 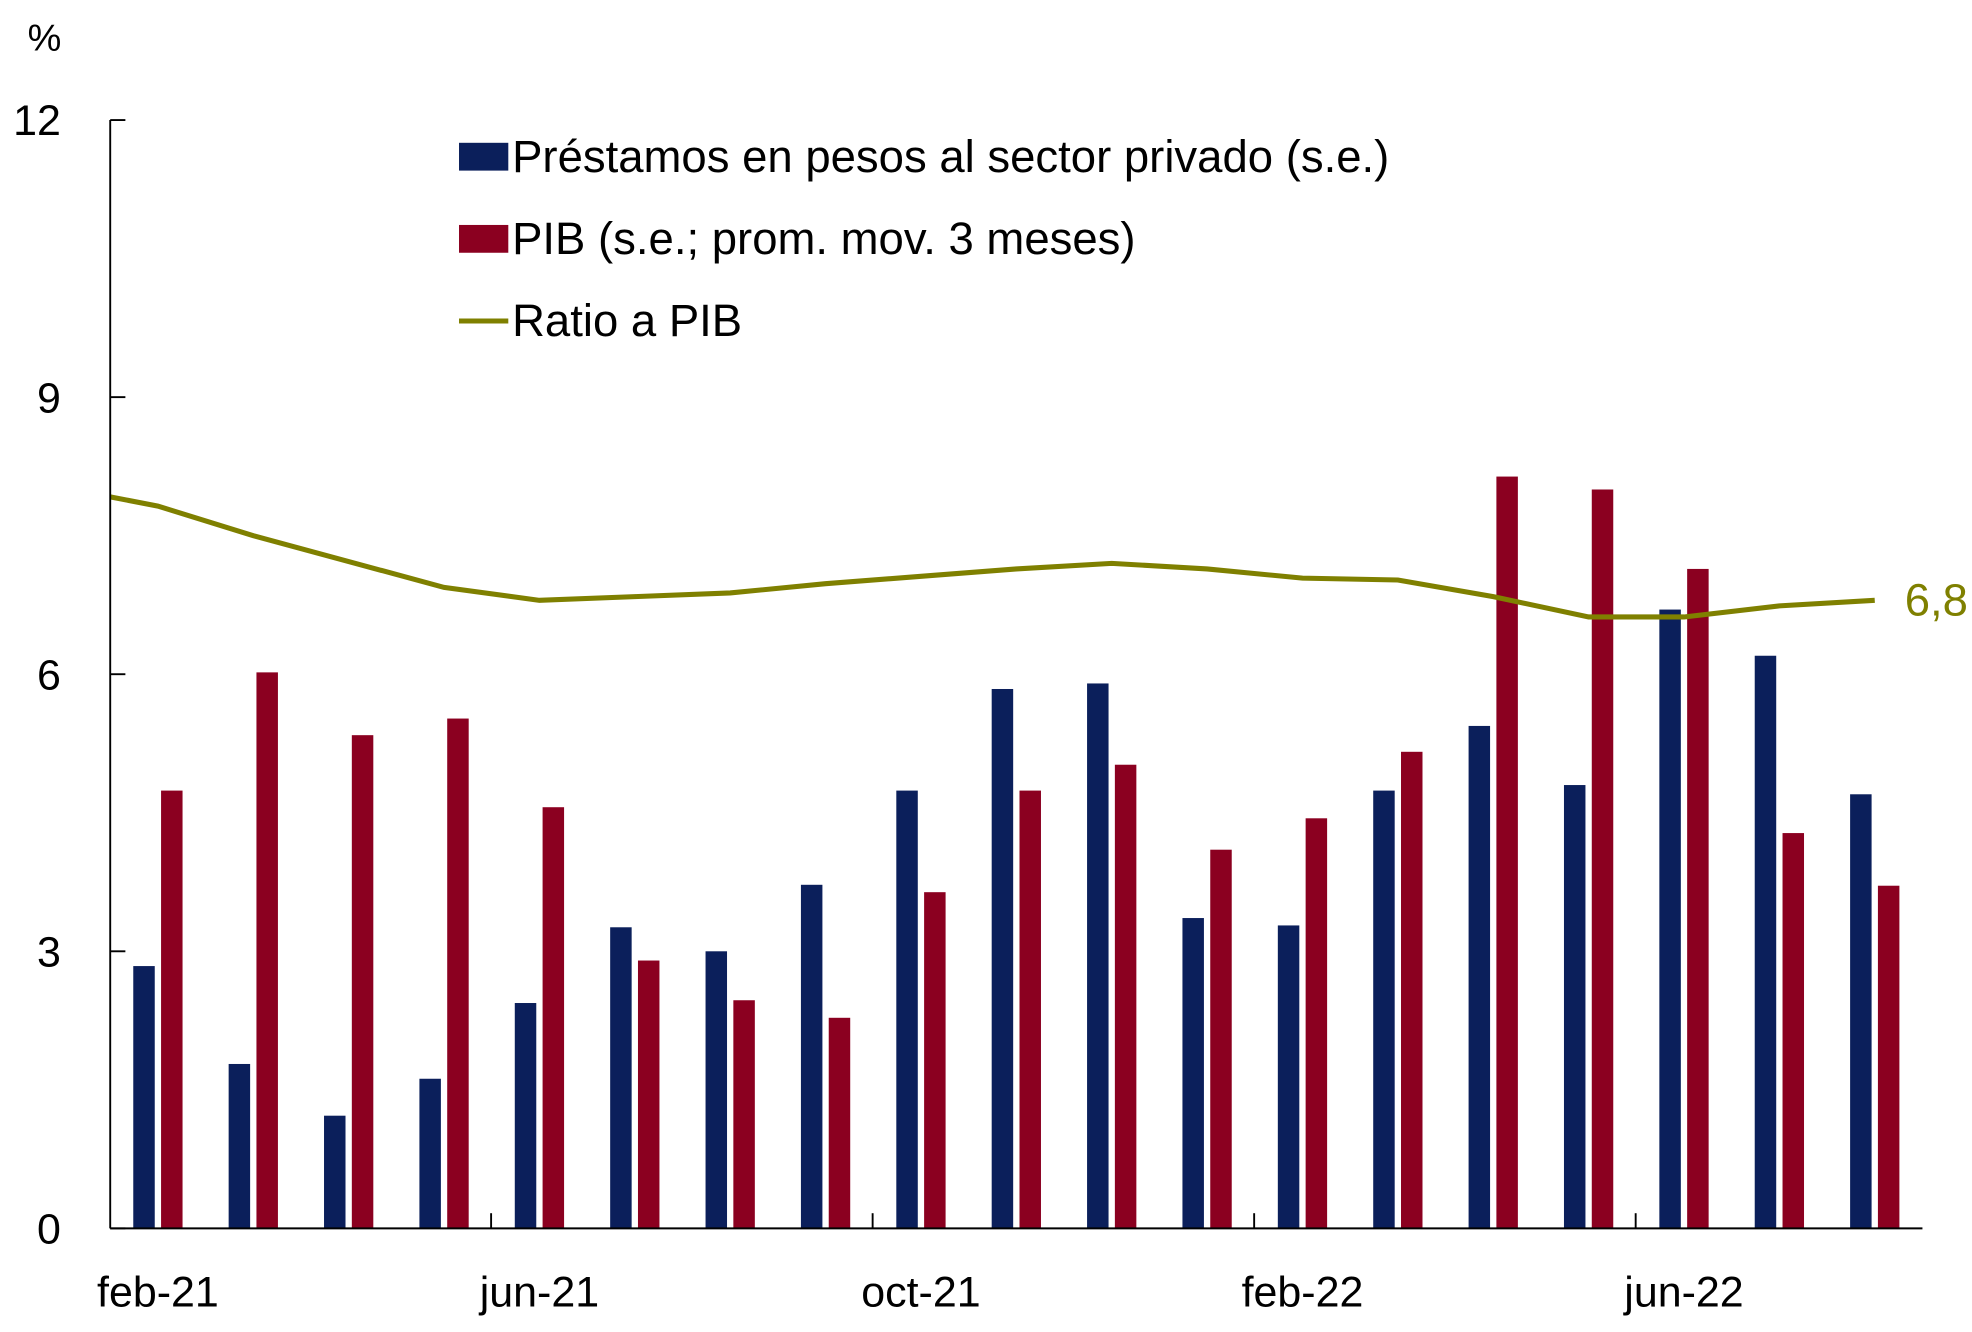 What do you see at coordinates (823, 238) in the screenshot?
I see `legend-label-gdp: PIB (s.e.; prom. mov. 3 meses)` at bounding box center [823, 238].